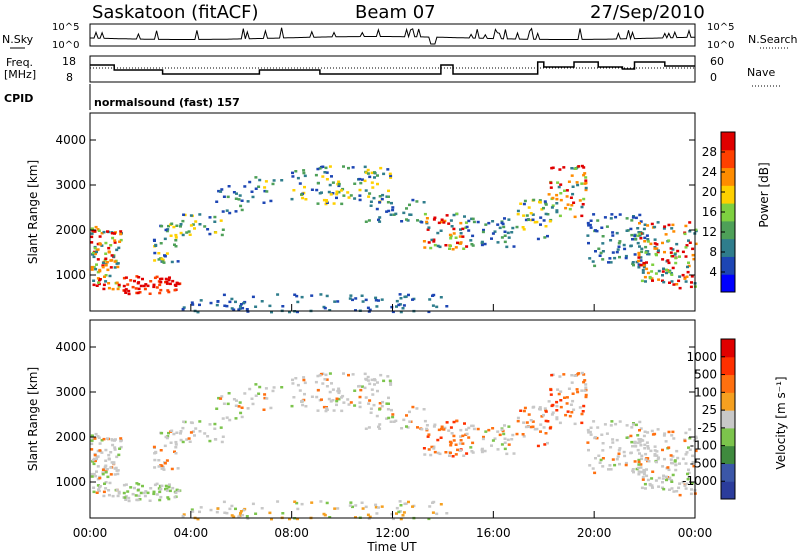  Describe the element at coordinates (705, 375) in the screenshot. I see `colorbar-tick-label: 500` at that location.